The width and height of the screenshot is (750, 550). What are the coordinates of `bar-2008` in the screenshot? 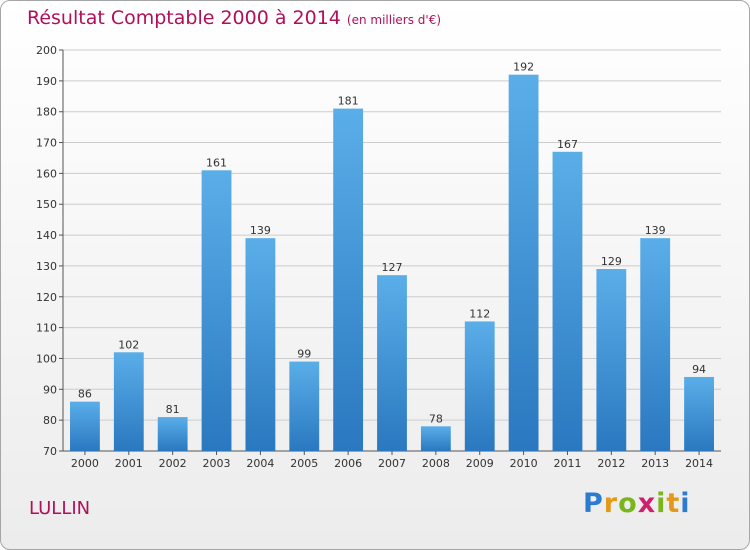 It's located at (435, 438).